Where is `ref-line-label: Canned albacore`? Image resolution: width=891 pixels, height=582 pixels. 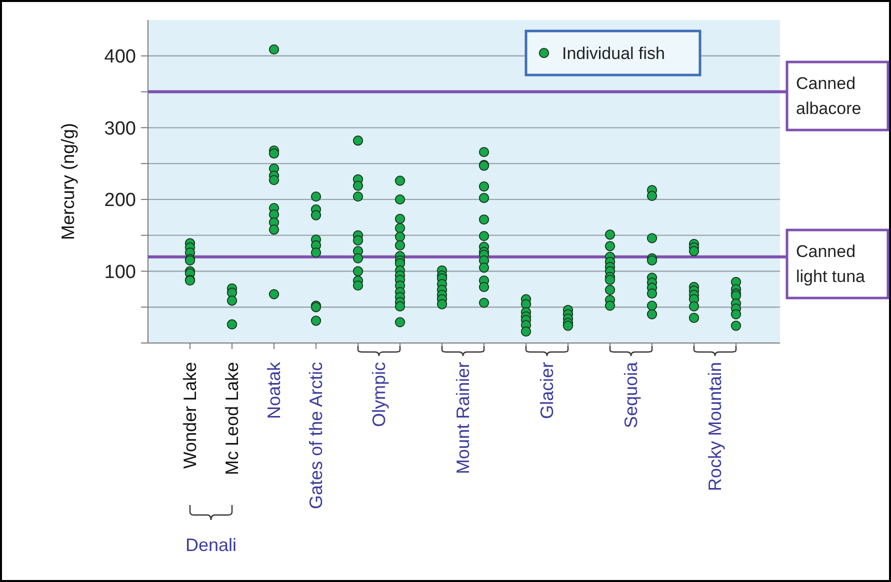
ref-line-label: Canned albacore is located at coordinates (829, 96).